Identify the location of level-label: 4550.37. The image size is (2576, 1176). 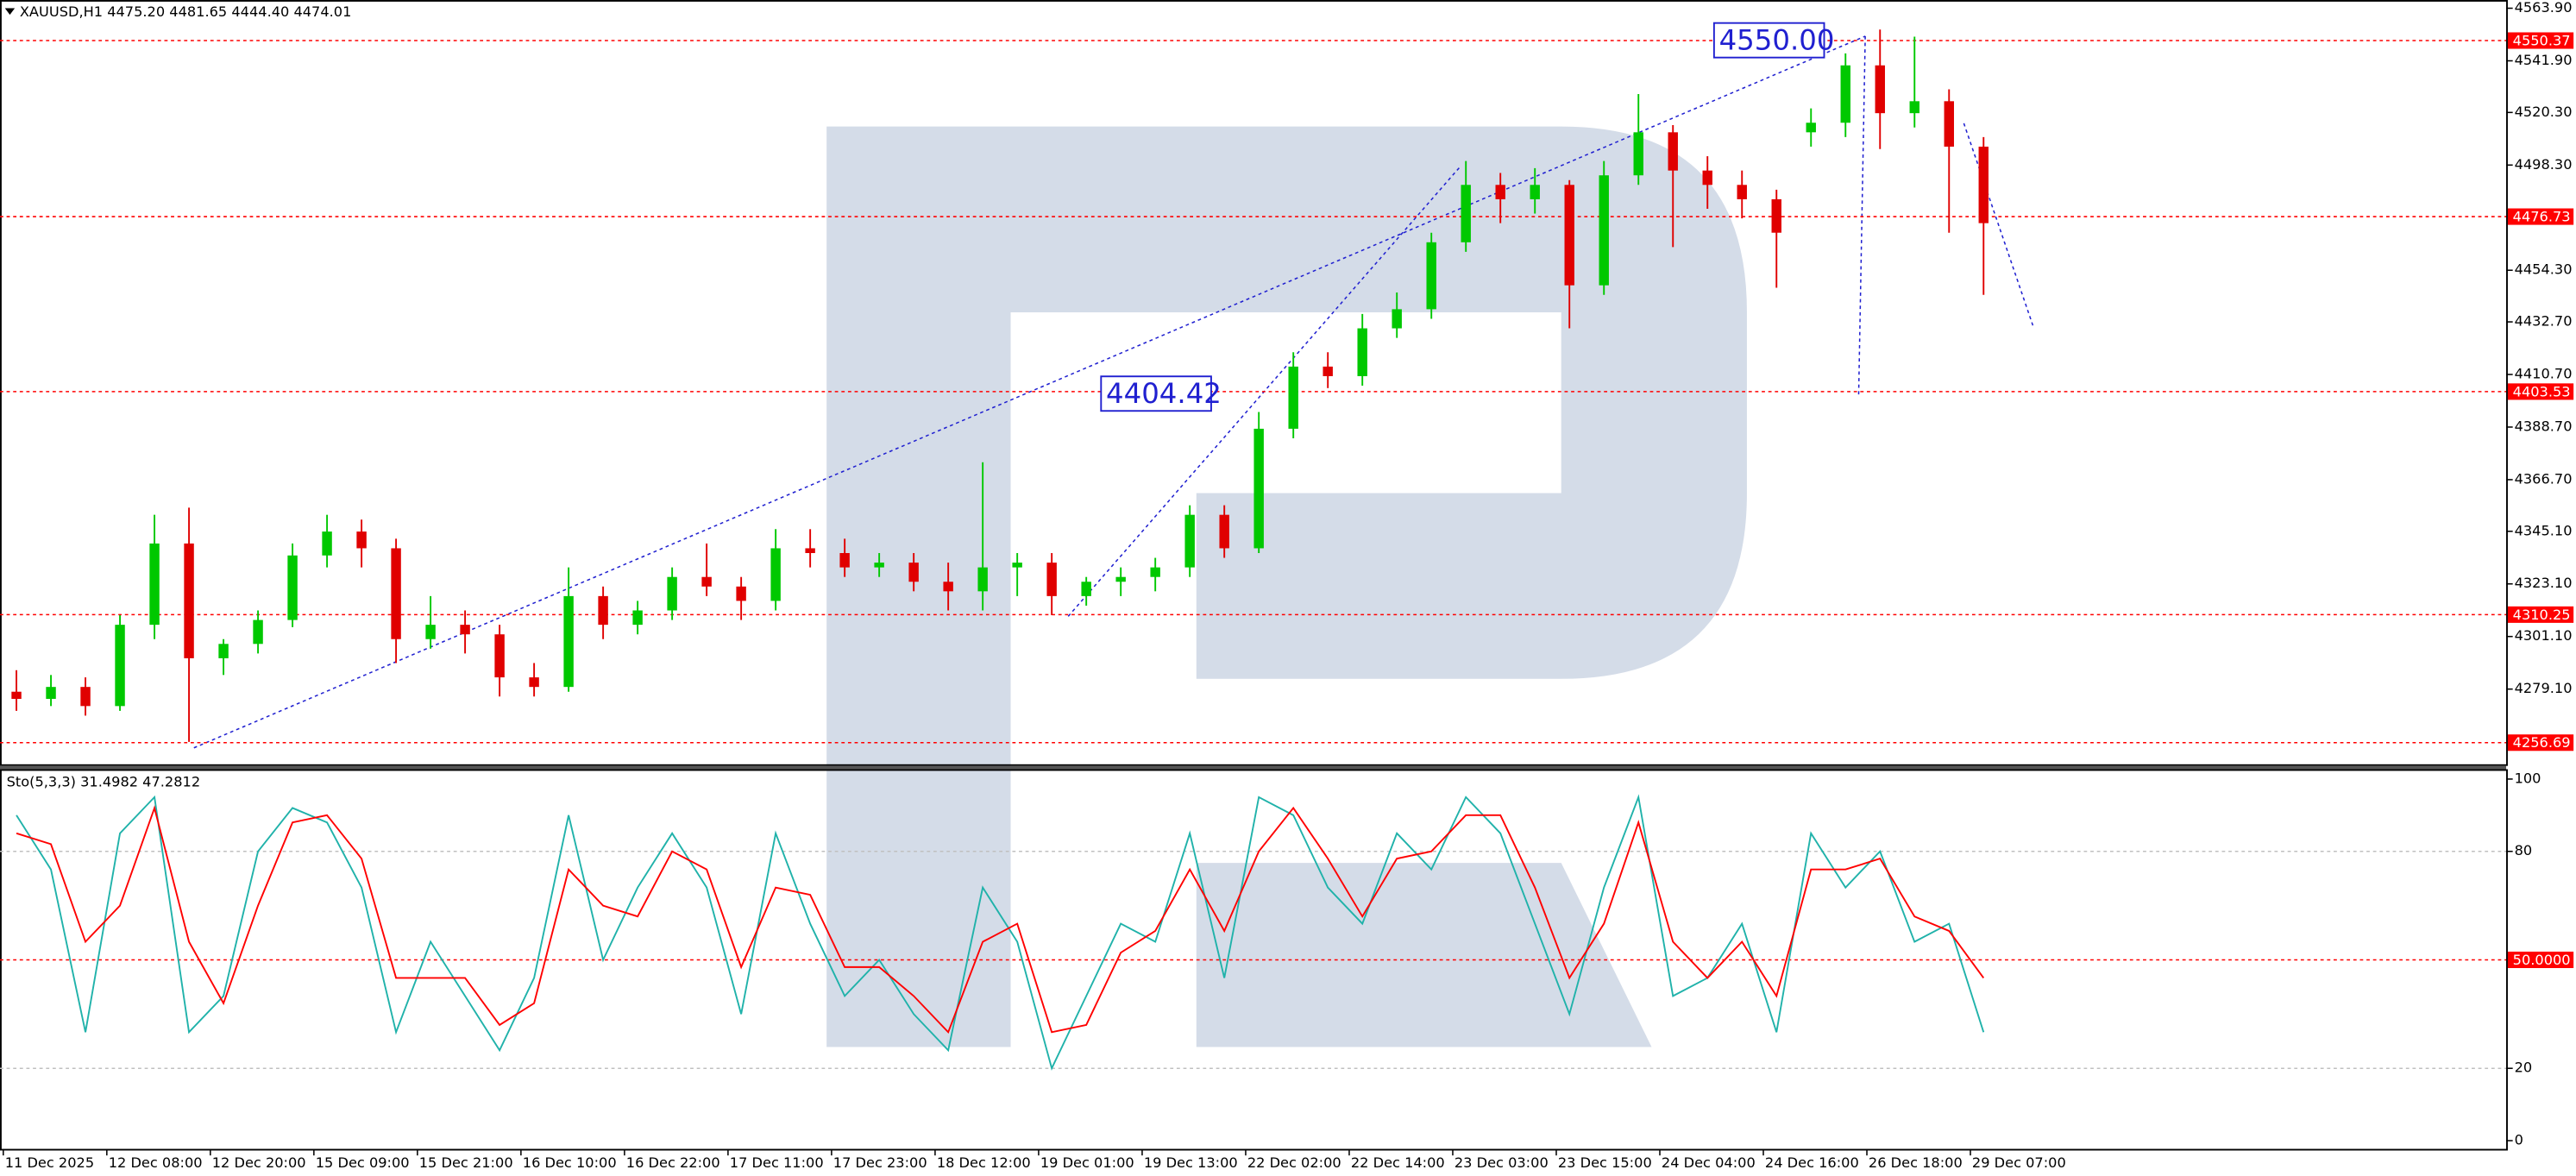
(2542, 40).